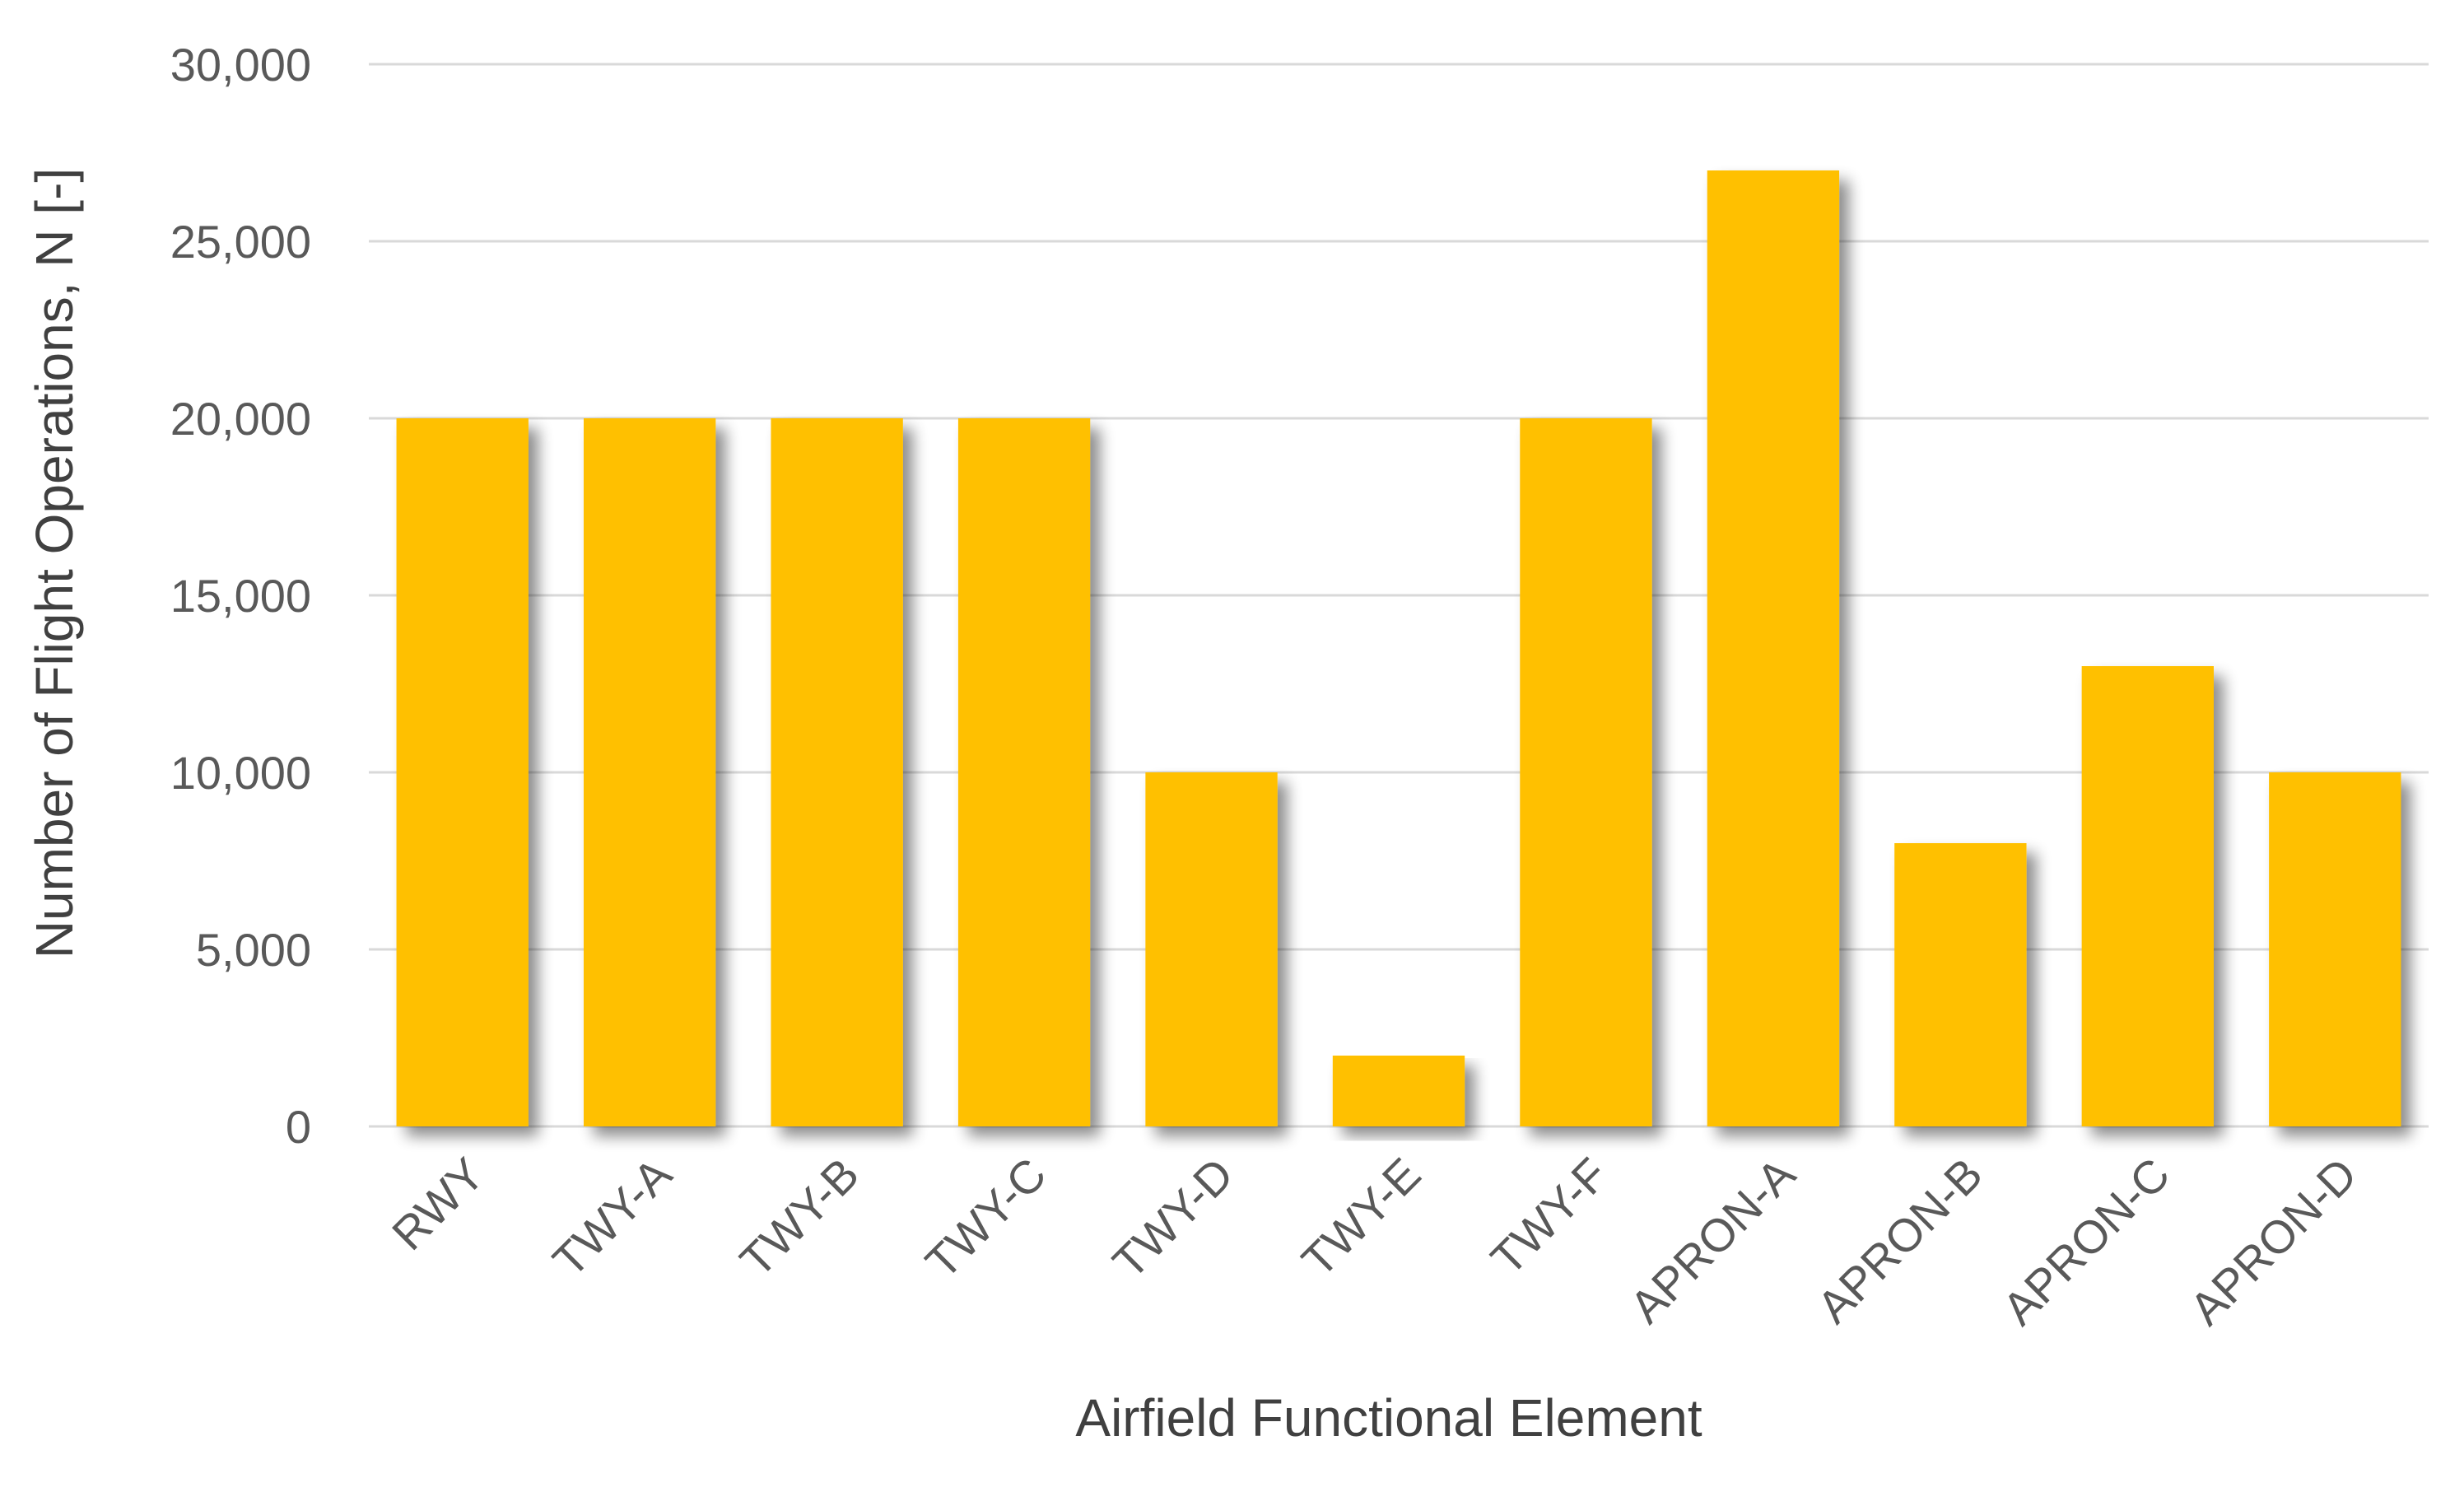 Image resolution: width=2464 pixels, height=1492 pixels. Describe the element at coordinates (241, 242) in the screenshot. I see `y-tick-label: 25,000` at that location.